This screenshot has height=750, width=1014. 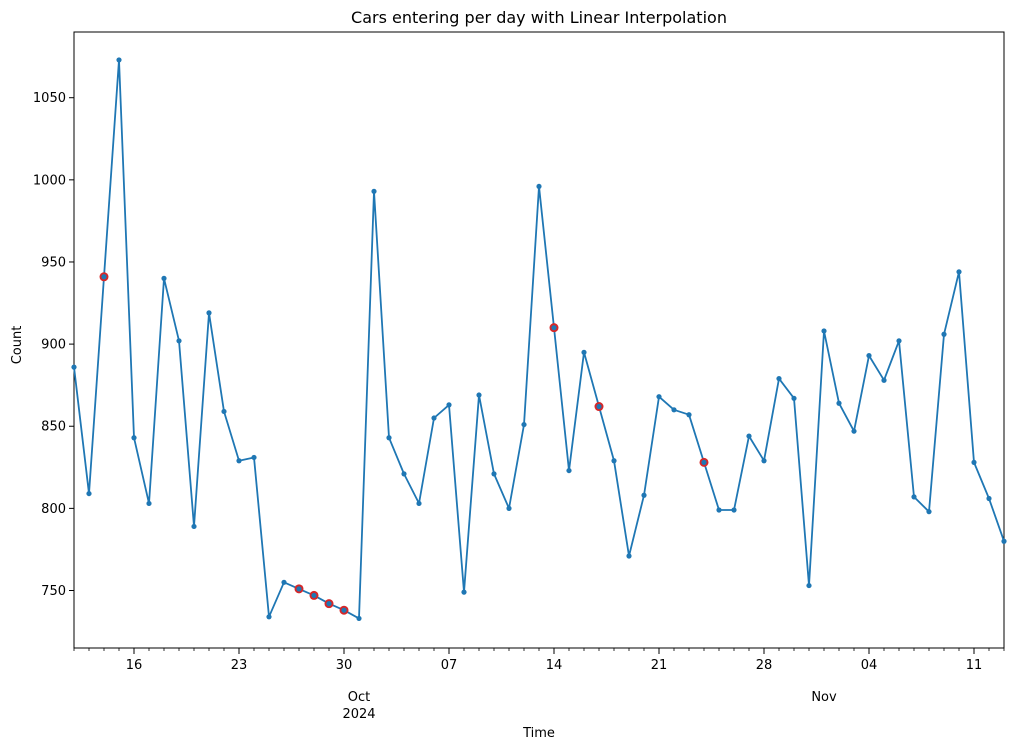 What do you see at coordinates (49, 98) in the screenshot?
I see `y-tick-label: 1050` at bounding box center [49, 98].